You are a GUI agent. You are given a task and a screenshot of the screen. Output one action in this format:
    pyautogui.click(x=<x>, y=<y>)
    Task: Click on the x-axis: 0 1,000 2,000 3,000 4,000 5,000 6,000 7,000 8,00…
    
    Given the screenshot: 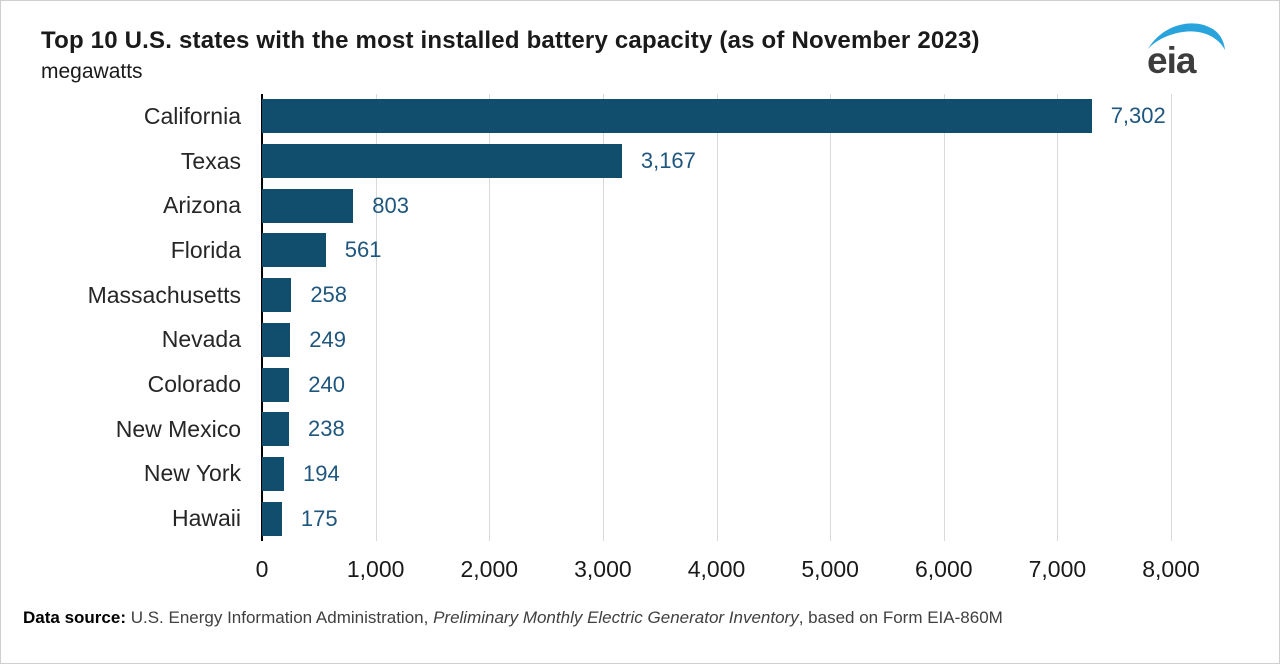 What is the action you would take?
    pyautogui.click(x=728, y=571)
    